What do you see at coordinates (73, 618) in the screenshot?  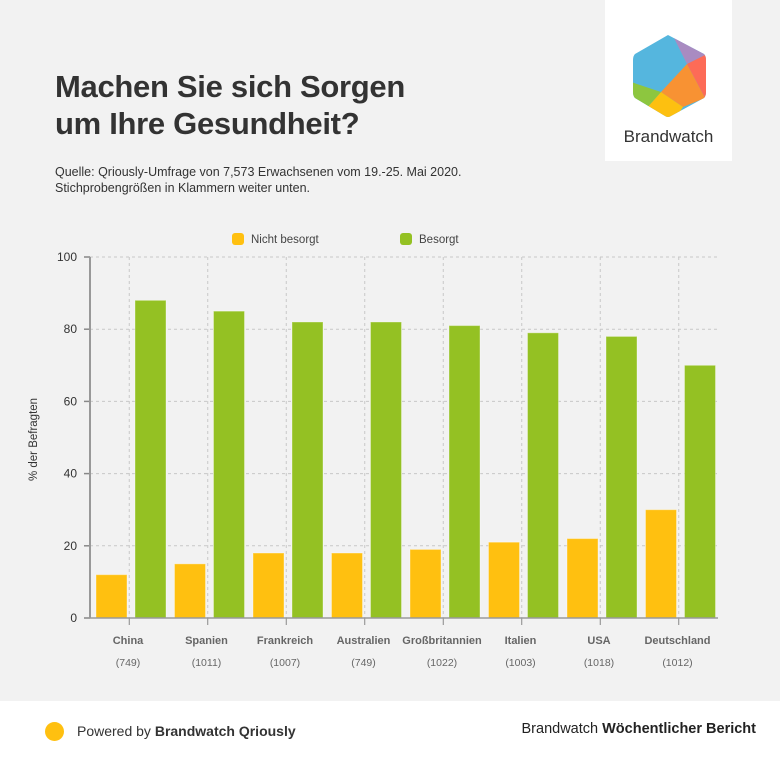 I see `y-tick-label: 0` at bounding box center [73, 618].